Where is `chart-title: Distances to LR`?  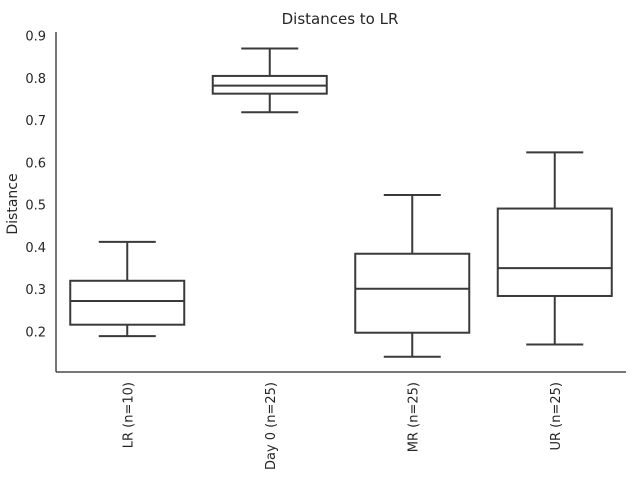 chart-title: Distances to LR is located at coordinates (340, 19).